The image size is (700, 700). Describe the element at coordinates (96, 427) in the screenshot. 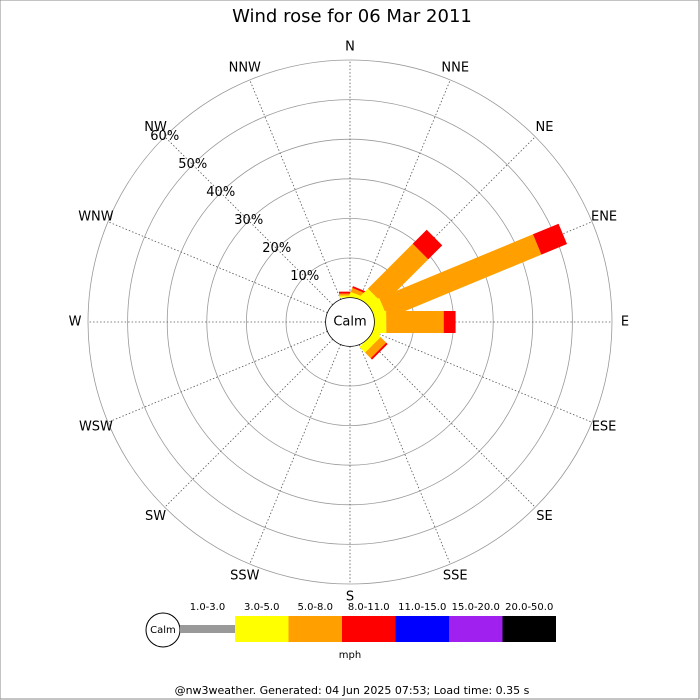

I see `direction-label: WSW` at that location.